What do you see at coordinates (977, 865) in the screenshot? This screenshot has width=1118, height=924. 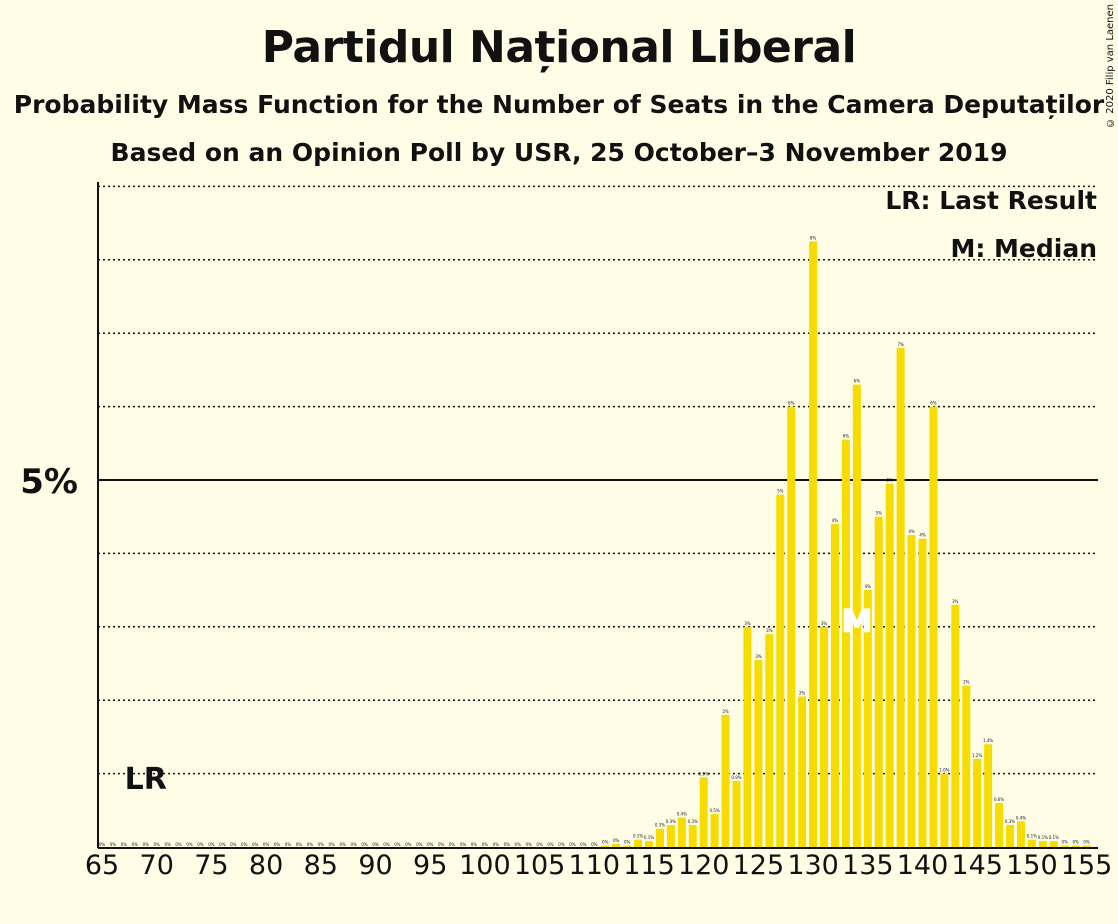 I see `x-tick-label: 145` at bounding box center [977, 865].